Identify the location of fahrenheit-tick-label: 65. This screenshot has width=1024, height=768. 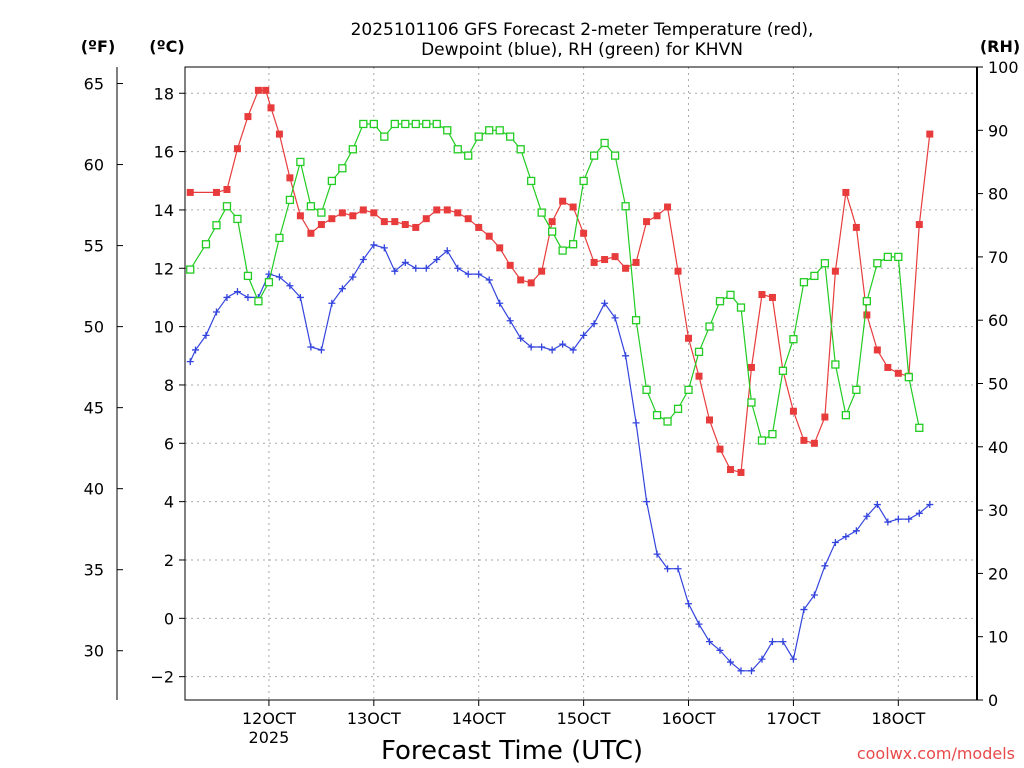
(94, 84).